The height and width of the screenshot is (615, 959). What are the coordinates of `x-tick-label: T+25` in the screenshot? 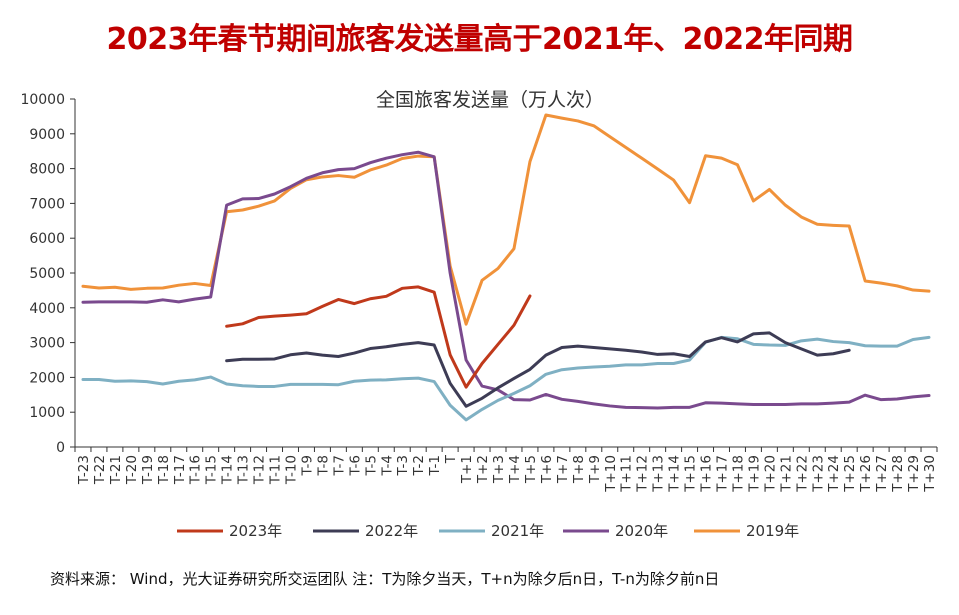 It's located at (850, 474).